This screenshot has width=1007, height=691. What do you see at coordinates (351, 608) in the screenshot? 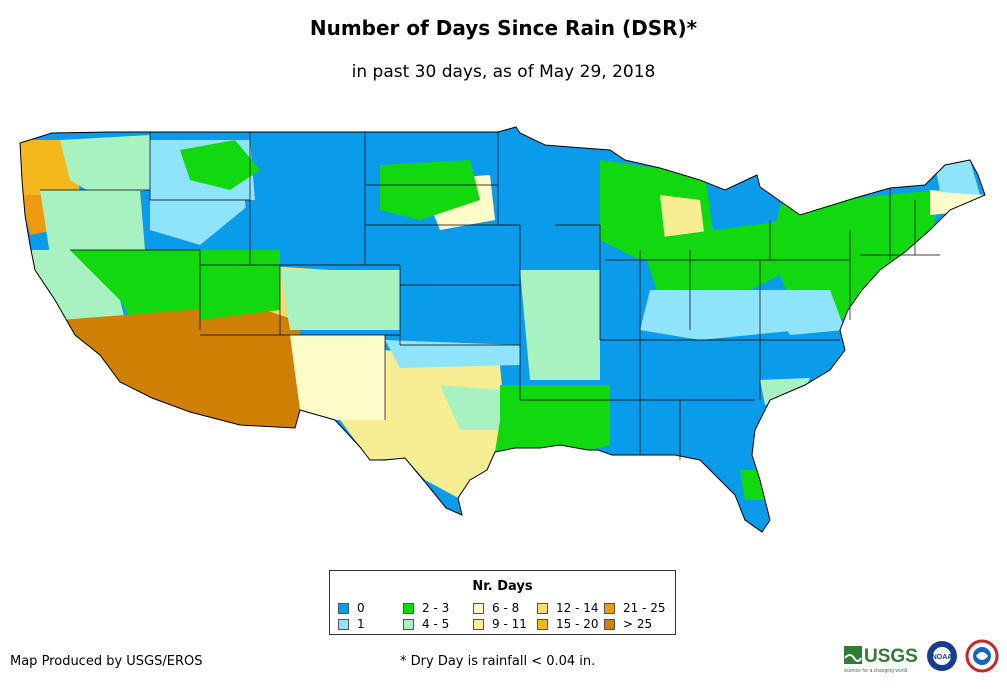
I see `legend-item: 0` at bounding box center [351, 608].